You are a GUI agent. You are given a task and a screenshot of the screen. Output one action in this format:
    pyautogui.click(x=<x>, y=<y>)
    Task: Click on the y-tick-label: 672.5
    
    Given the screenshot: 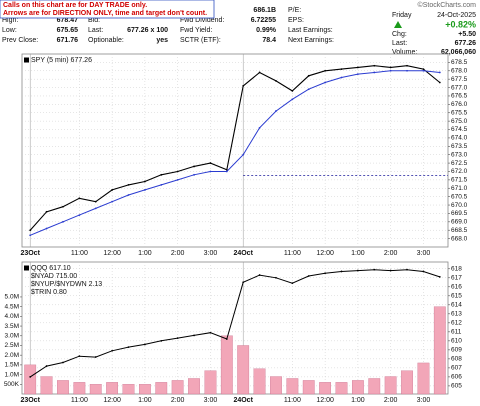 What is the action you would take?
    pyautogui.click(x=459, y=163)
    